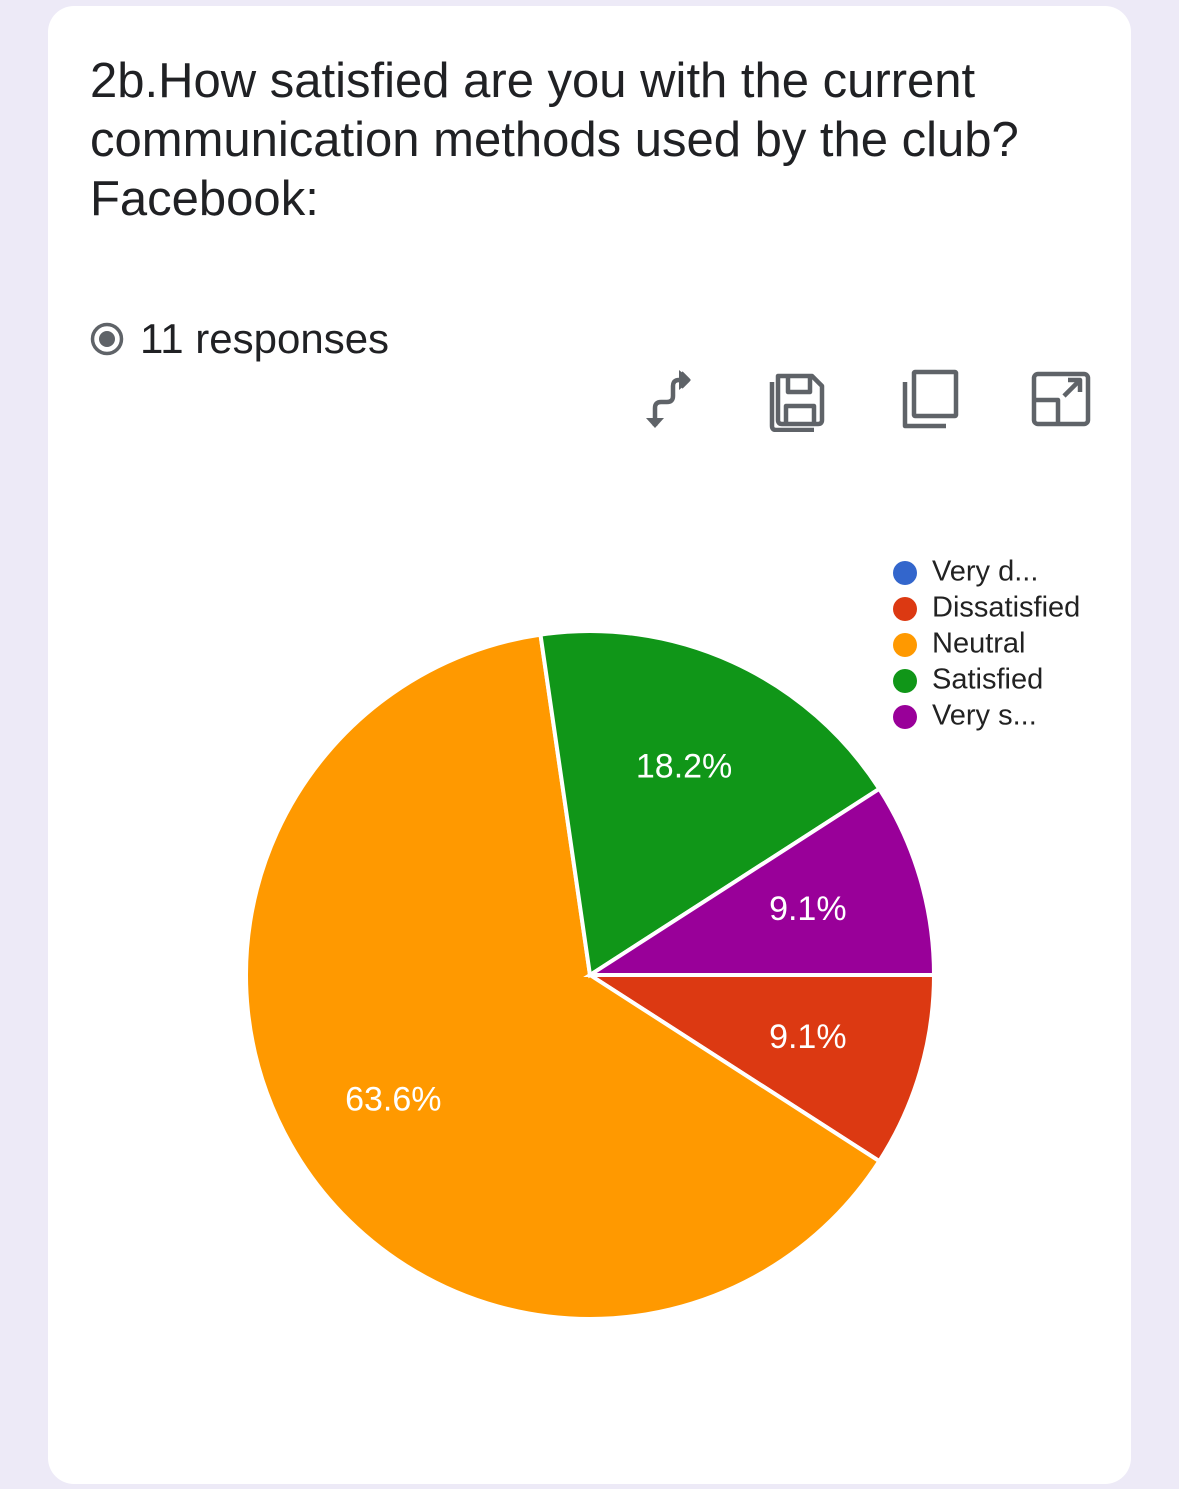  Describe the element at coordinates (760, 881) in the screenshot. I see `pie-slice-very-s` at that location.